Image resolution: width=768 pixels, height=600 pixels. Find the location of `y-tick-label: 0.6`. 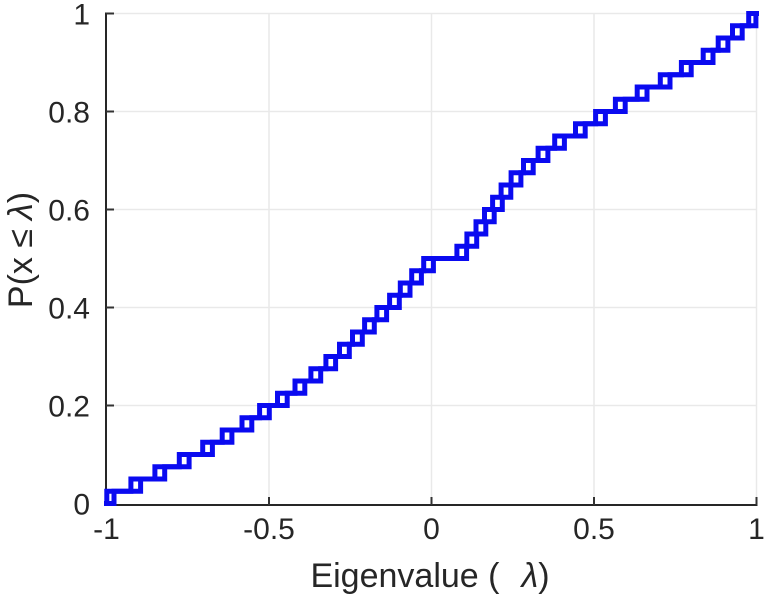

y-tick-label: 0.6 is located at coordinates (69, 211).